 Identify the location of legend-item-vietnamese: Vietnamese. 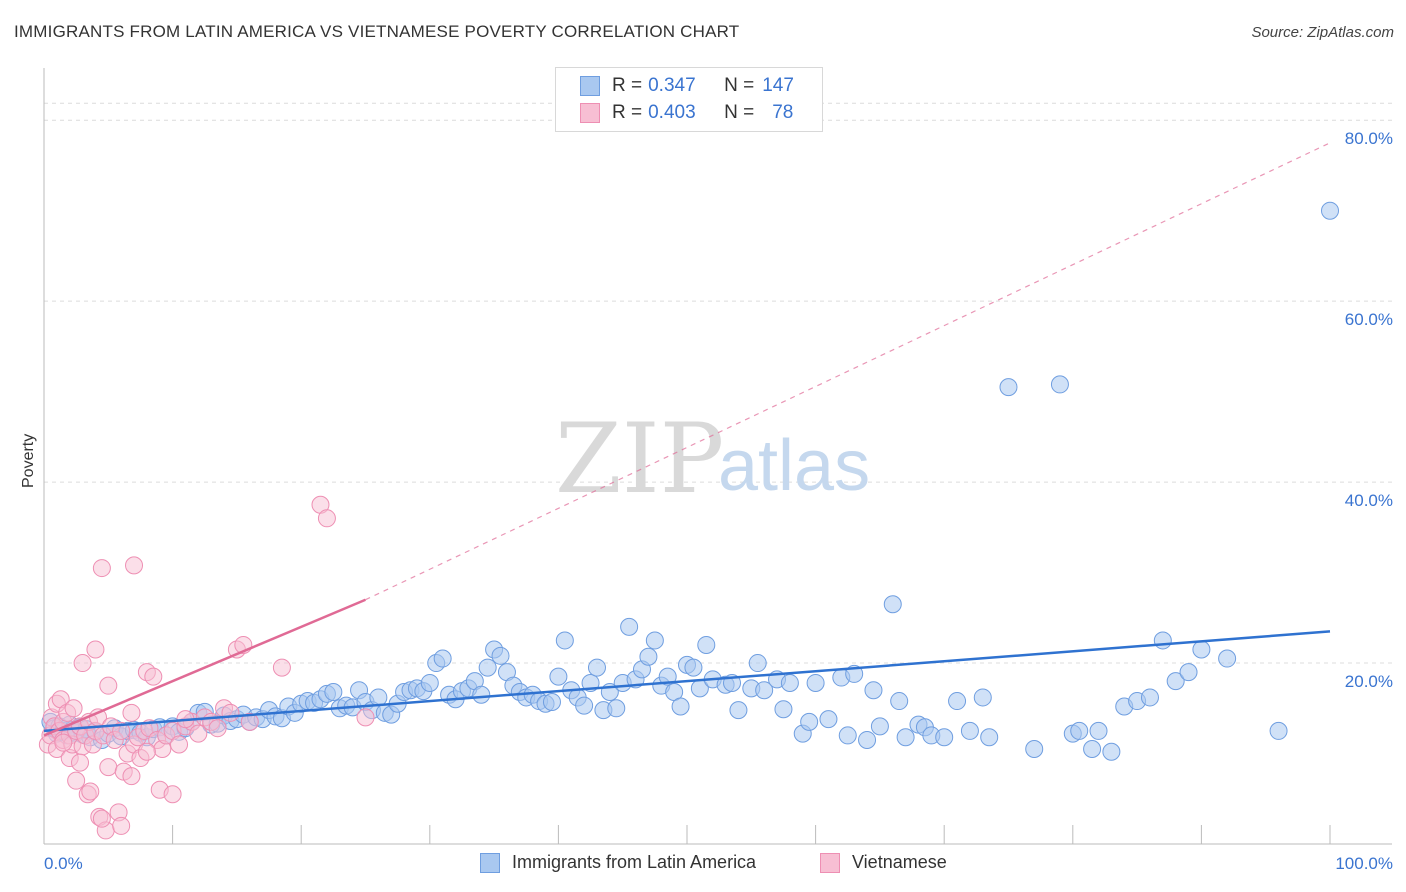
(883, 862).